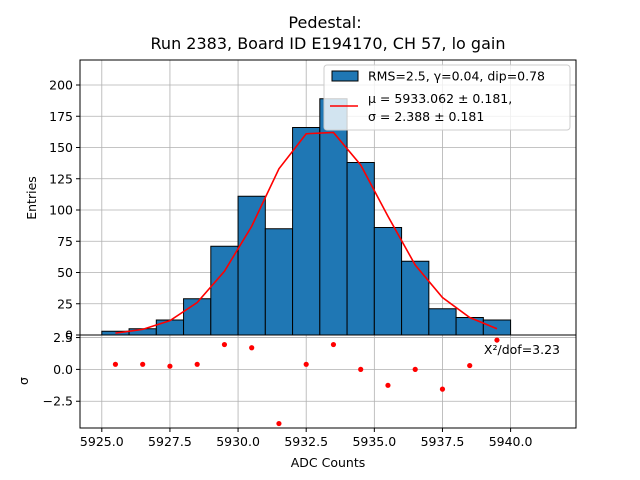 The width and height of the screenshot is (640, 480). Describe the element at coordinates (63, 337) in the screenshot. I see `y-tick-label: 2.5` at that location.